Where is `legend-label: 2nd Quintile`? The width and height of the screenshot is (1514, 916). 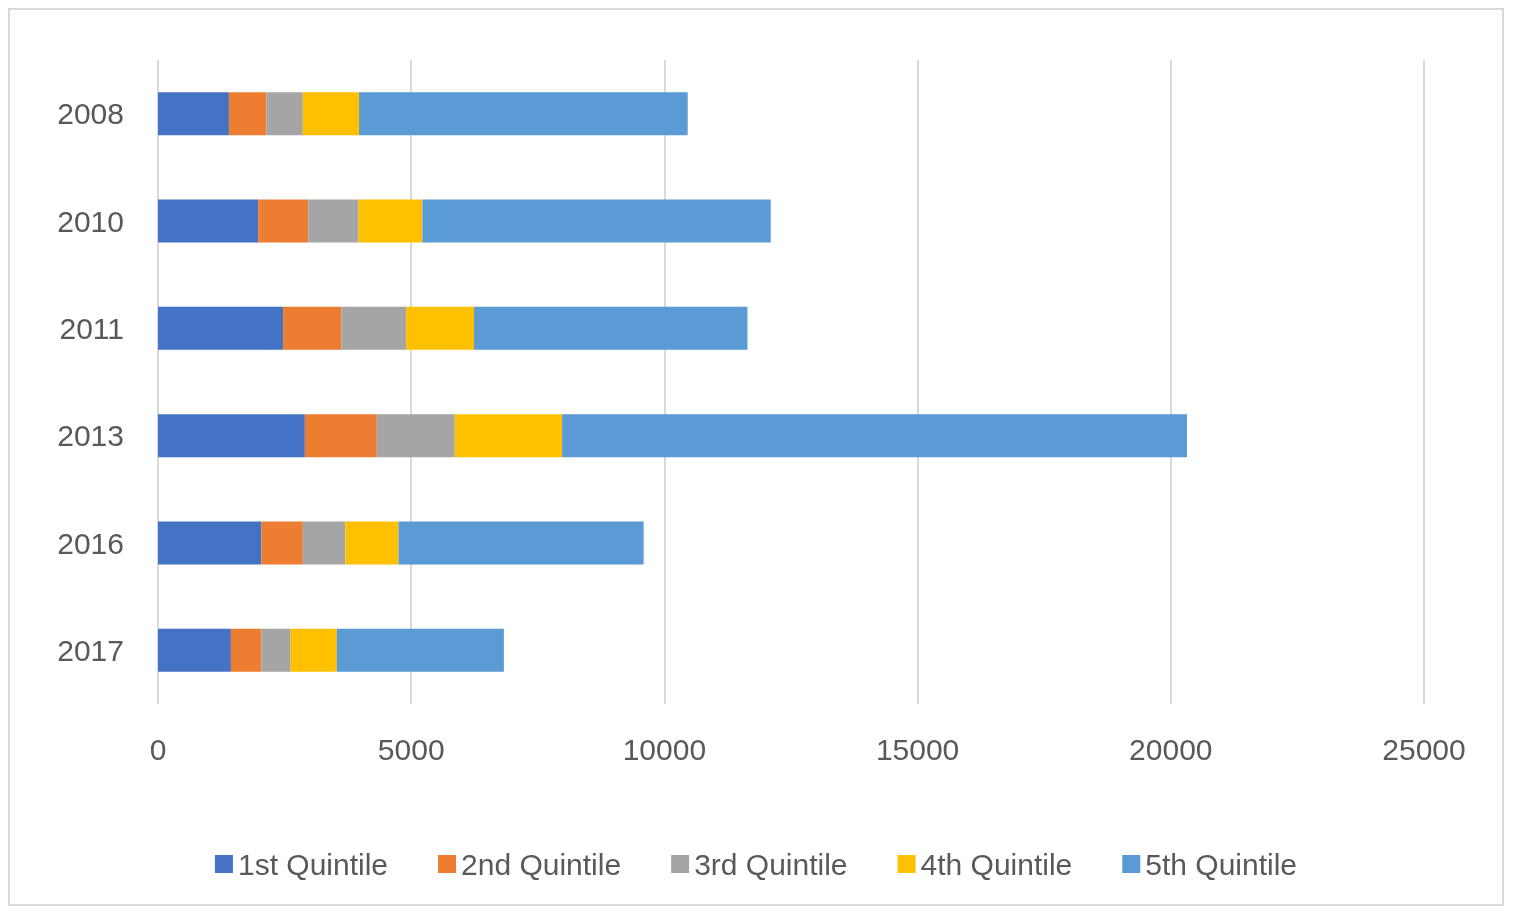
legend-label: 2nd Quintile is located at coordinates (541, 864).